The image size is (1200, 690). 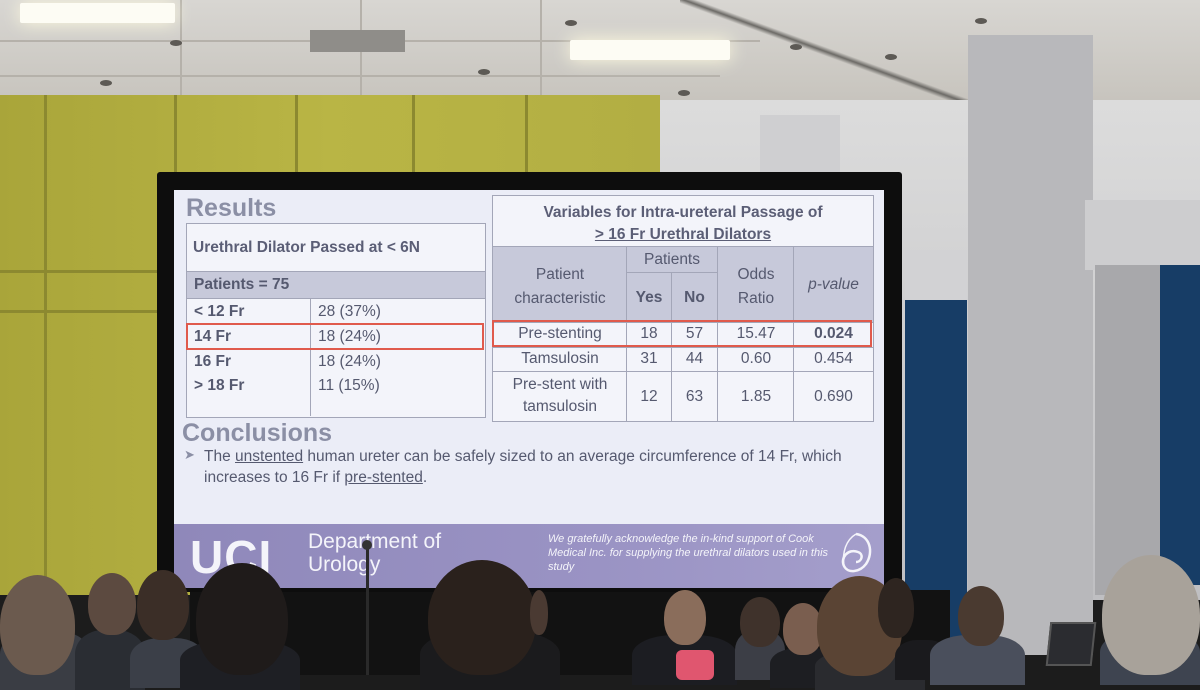 I want to click on col-p: p-value, so click(x=833, y=284).